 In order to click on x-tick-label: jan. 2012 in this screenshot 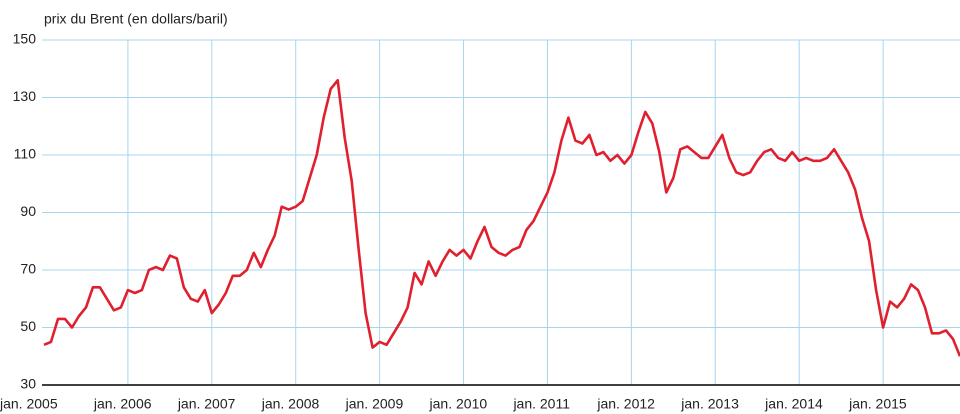, I will do `click(625, 404)`.